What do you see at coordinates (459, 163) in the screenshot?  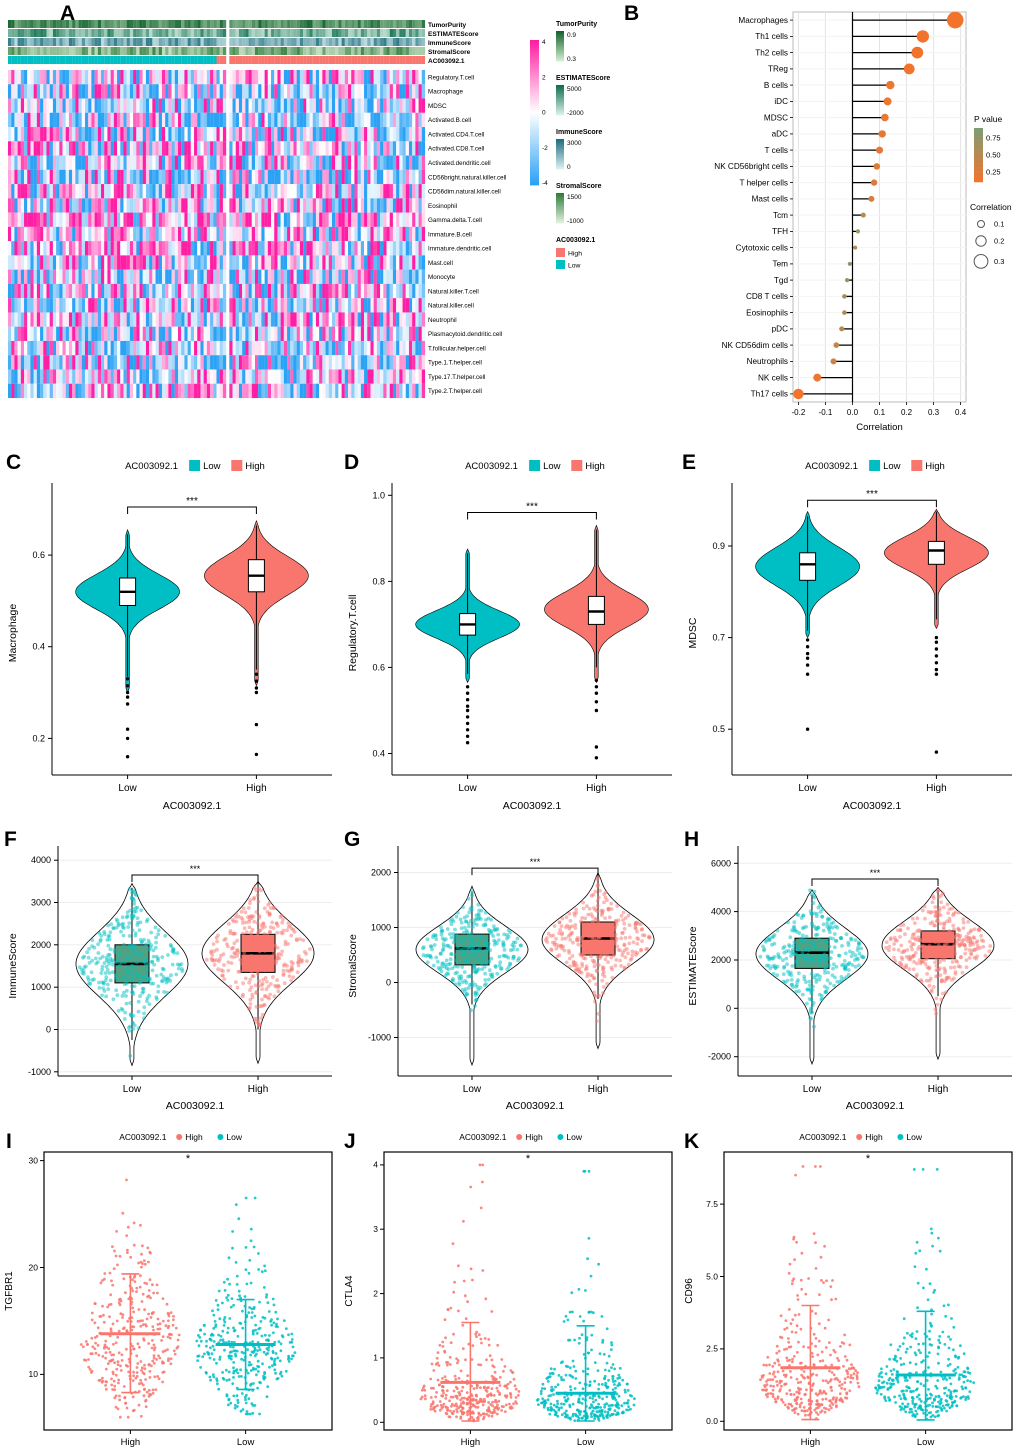 I see `svg-text: Activated.dendritic.cell` at bounding box center [459, 163].